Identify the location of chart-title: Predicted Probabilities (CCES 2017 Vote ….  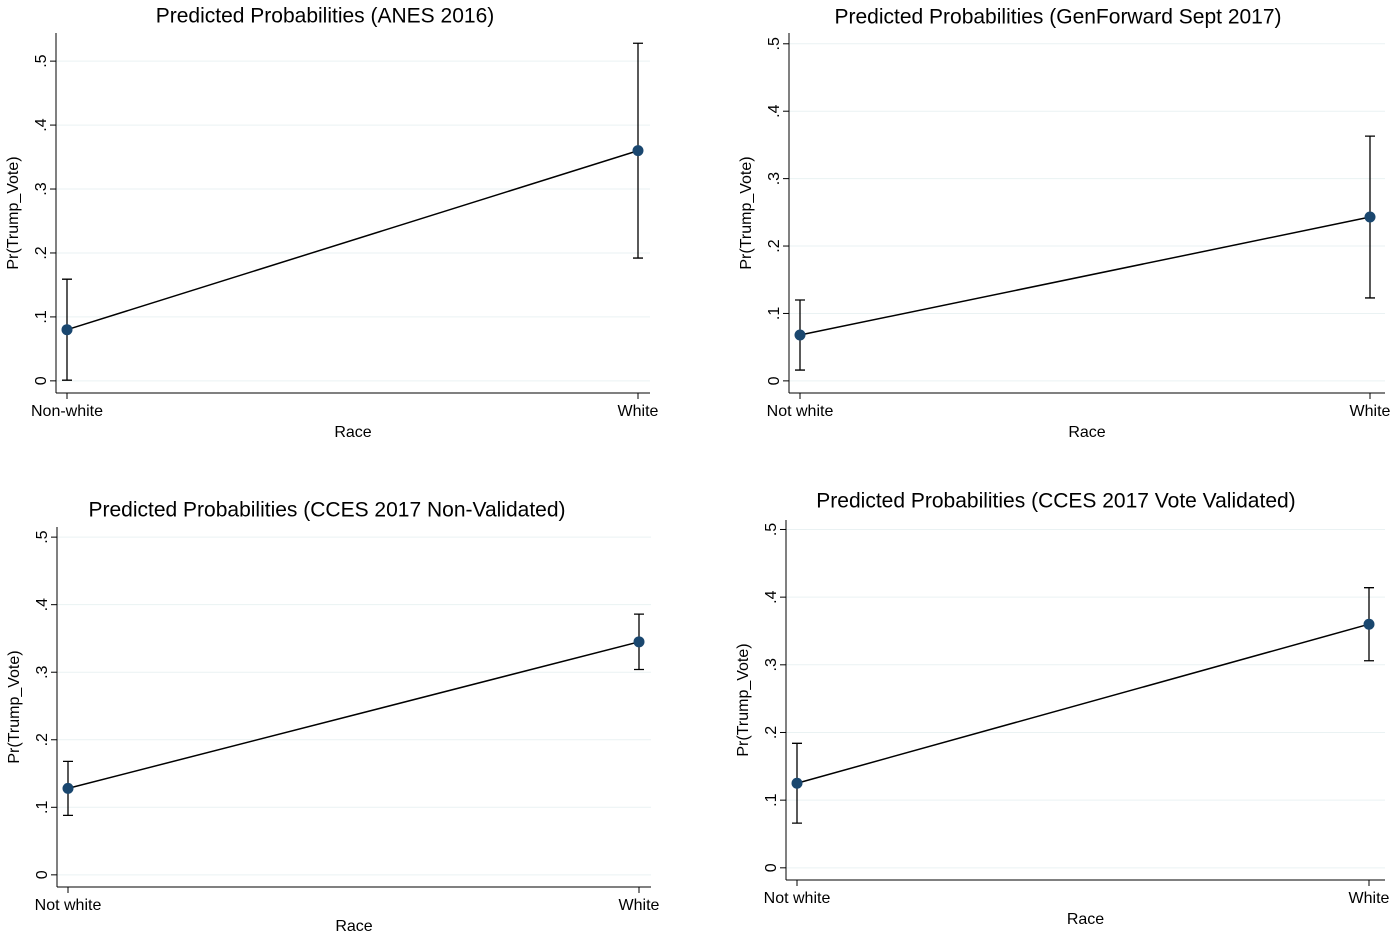
(1055, 501).